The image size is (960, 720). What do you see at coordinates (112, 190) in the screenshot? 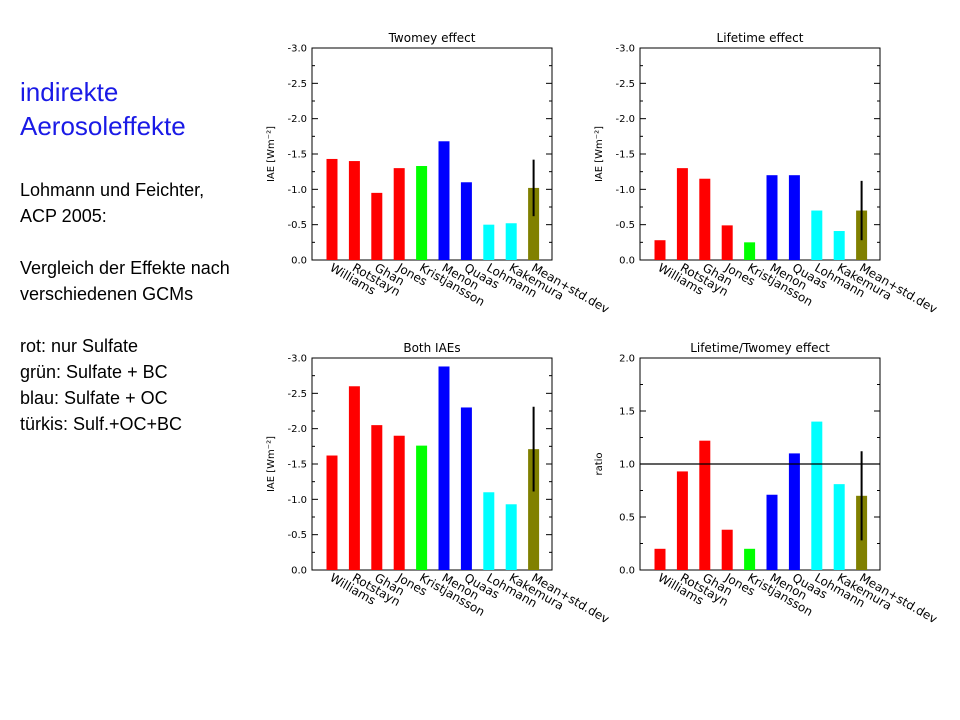
I see `reference-line: Lohmann und Feichter,` at bounding box center [112, 190].